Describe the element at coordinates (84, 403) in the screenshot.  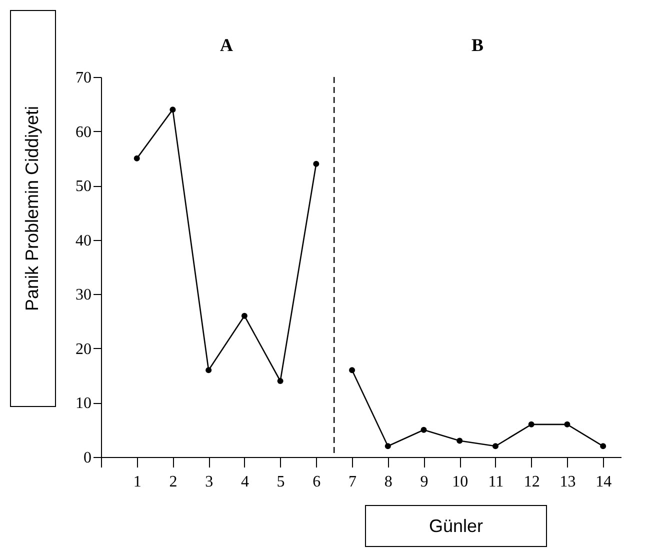
I see `y-tick-label: 10` at that location.